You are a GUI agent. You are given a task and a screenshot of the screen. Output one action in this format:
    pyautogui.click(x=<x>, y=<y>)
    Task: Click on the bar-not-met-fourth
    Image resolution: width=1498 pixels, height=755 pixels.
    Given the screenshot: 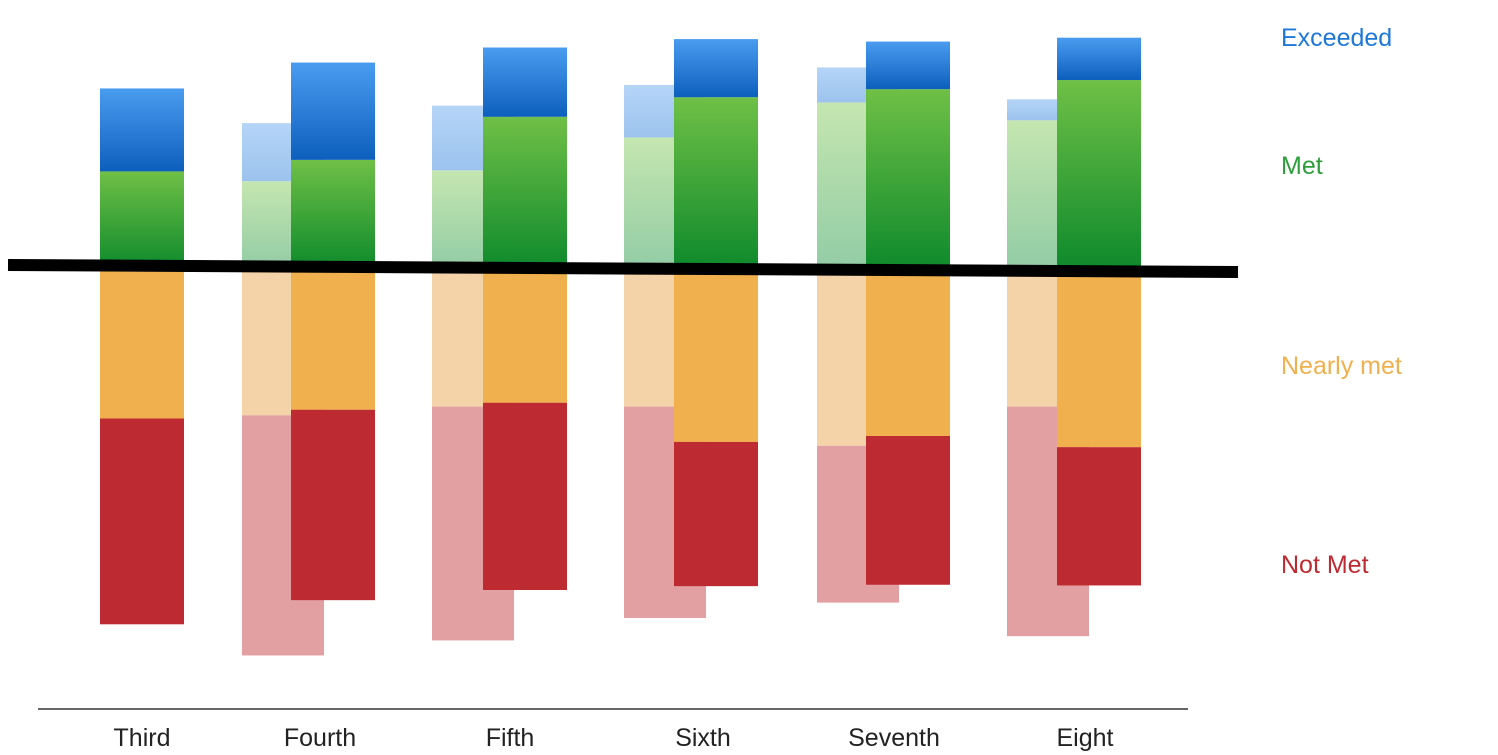 What is the action you would take?
    pyautogui.click(x=333, y=505)
    